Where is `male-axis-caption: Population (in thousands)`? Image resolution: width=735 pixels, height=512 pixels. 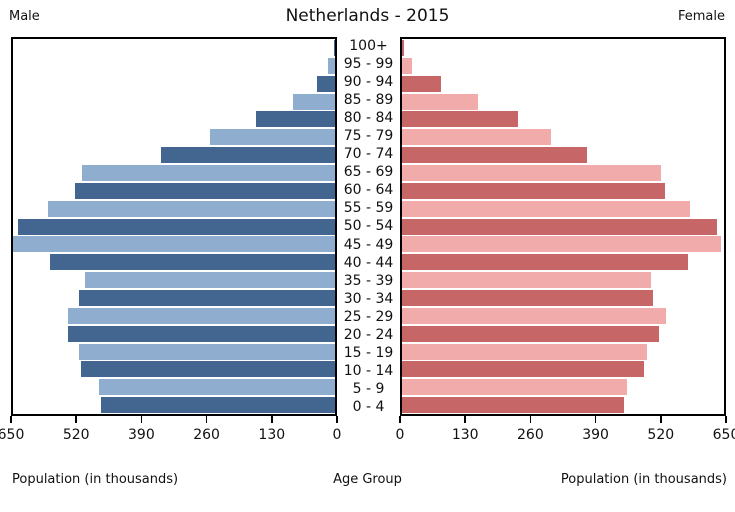 male-axis-caption: Population (in thousands) is located at coordinates (95, 479).